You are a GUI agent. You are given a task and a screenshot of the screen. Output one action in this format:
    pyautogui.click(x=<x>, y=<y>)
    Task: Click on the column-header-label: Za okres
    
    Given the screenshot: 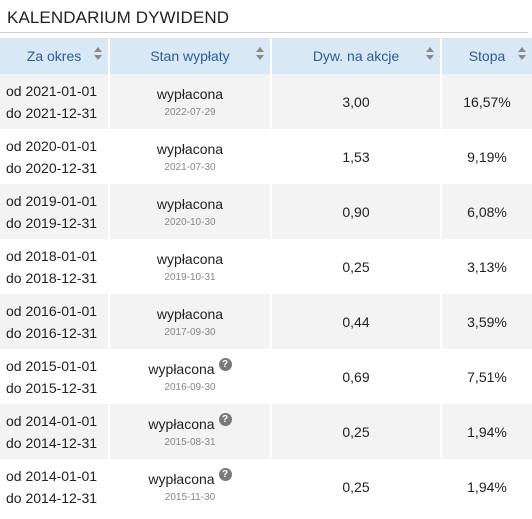 What is the action you would take?
    pyautogui.click(x=54, y=56)
    